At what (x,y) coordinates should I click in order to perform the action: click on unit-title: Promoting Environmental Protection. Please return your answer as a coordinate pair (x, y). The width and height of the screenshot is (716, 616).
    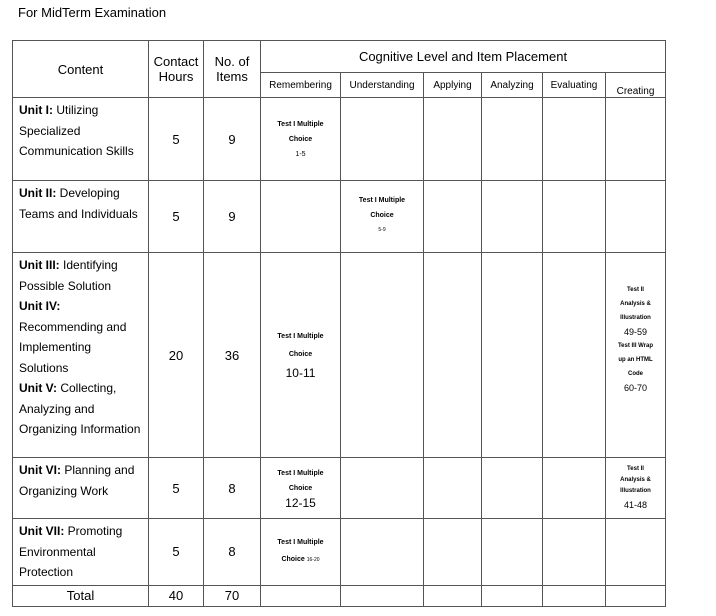
    Looking at the image, I should click on (71, 551).